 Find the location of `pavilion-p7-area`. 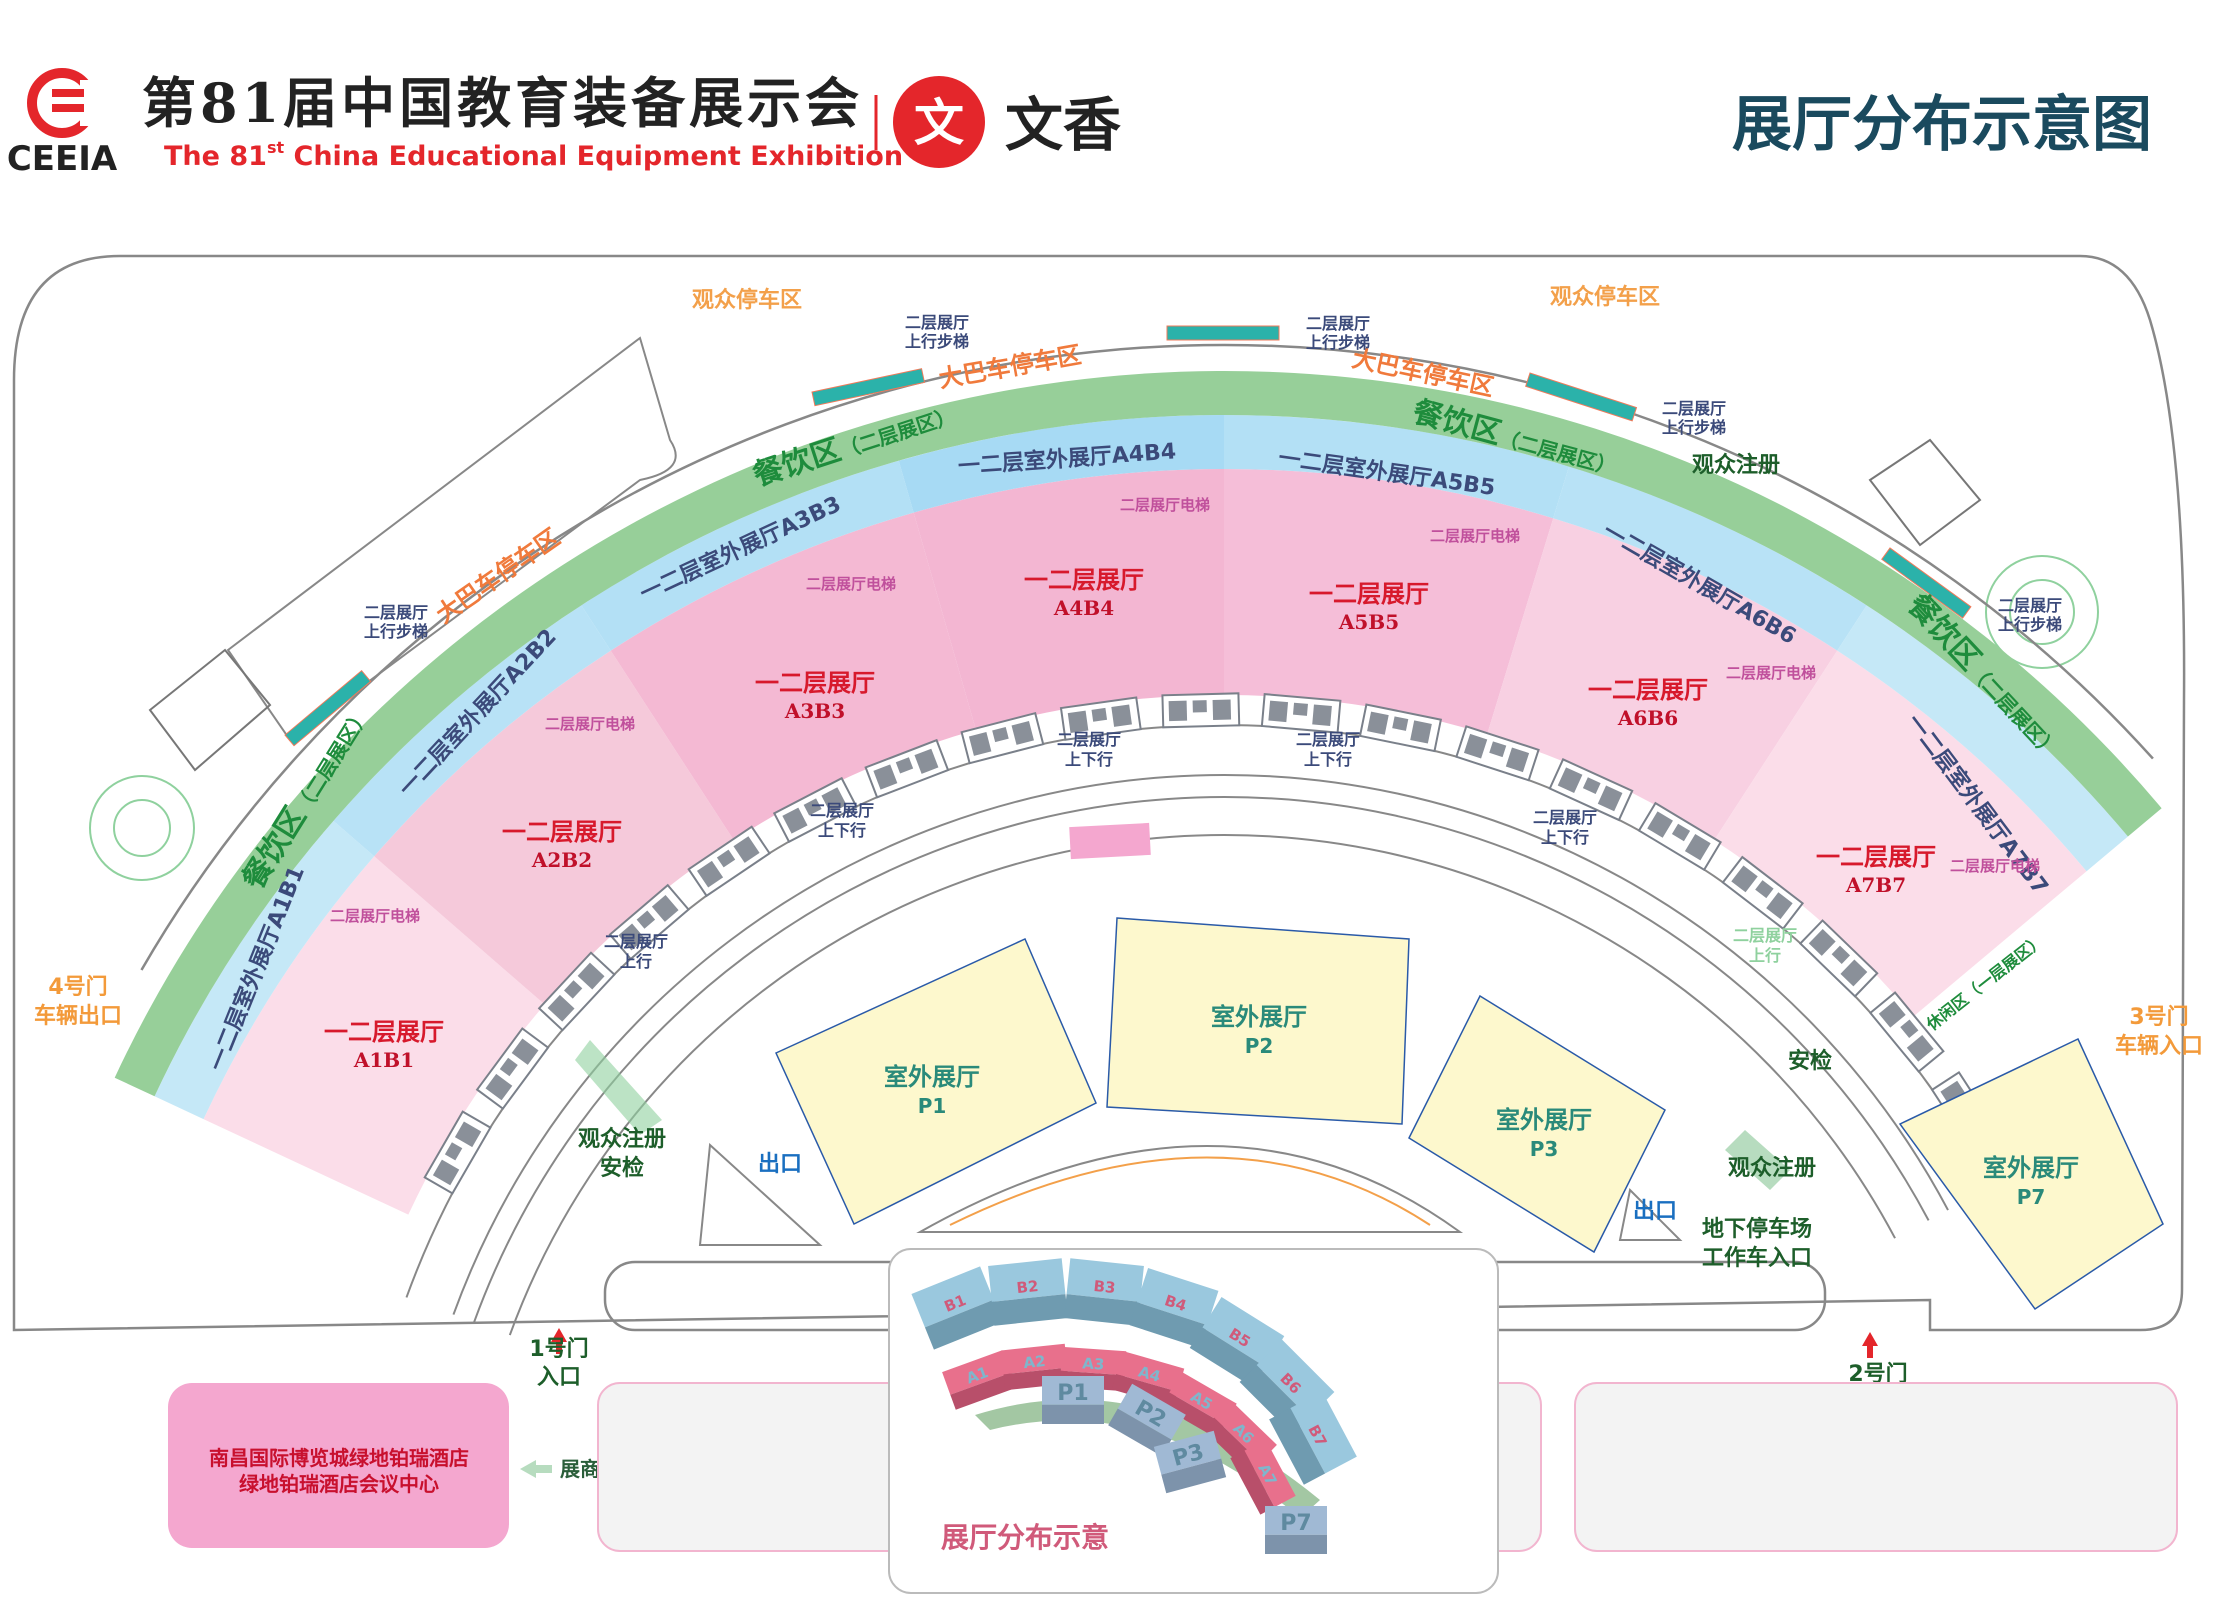

pavilion-p7-area is located at coordinates (2031, 1174).